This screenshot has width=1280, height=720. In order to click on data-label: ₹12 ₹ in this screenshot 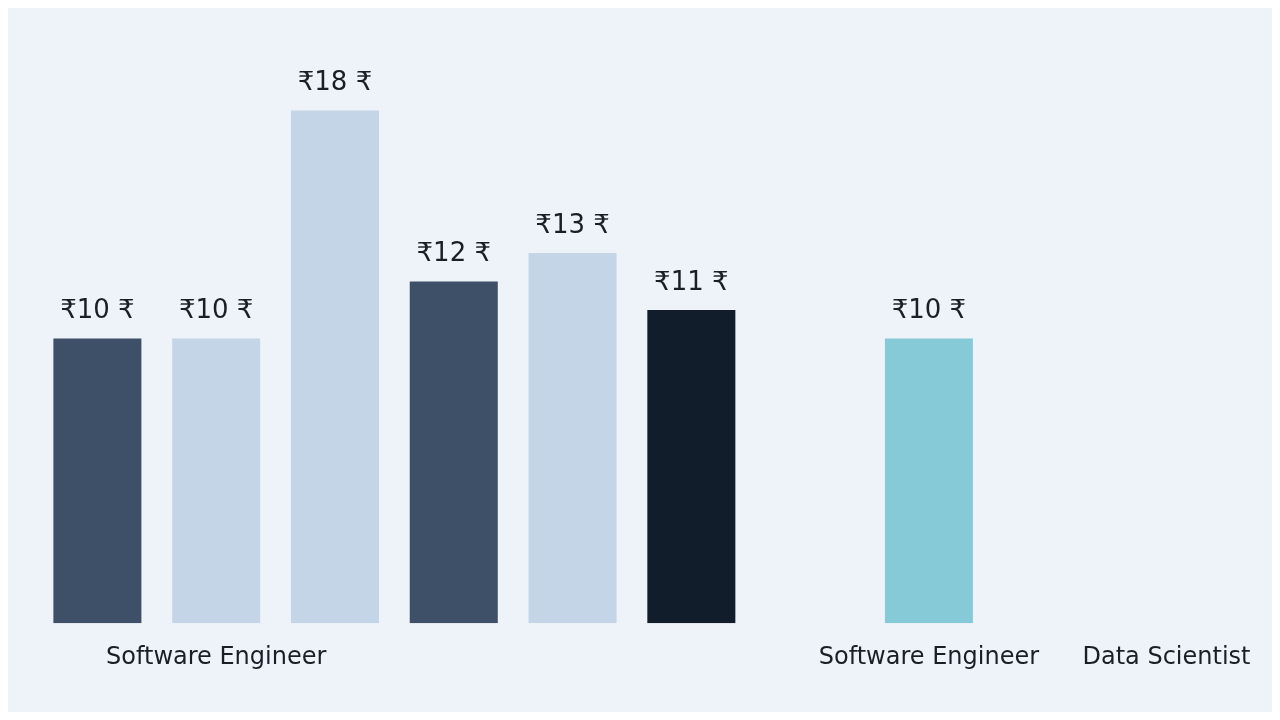, I will do `click(453, 252)`.